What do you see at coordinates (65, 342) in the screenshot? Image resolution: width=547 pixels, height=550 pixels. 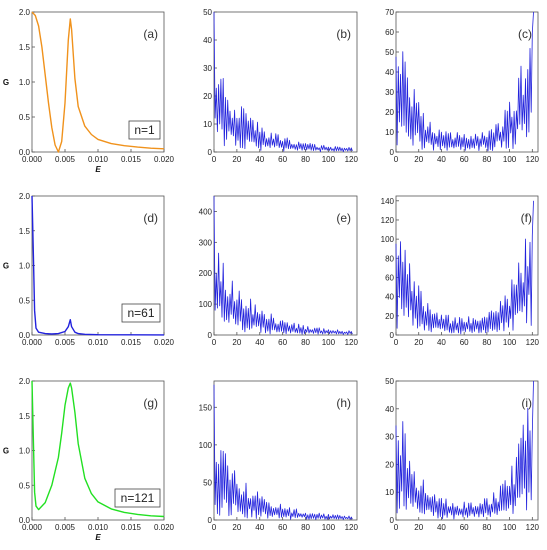 I see `x-tick-label: 0.005` at bounding box center [65, 342].